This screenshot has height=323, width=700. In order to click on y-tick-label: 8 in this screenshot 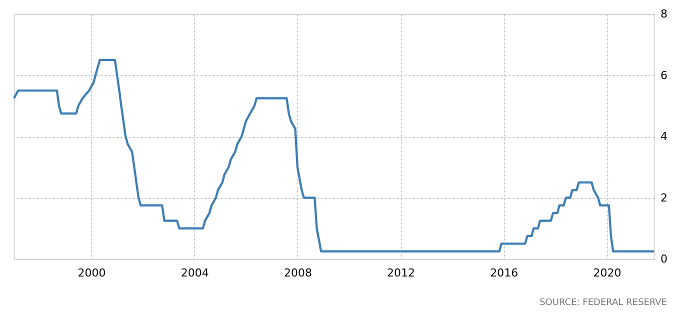, I will do `click(664, 14)`.